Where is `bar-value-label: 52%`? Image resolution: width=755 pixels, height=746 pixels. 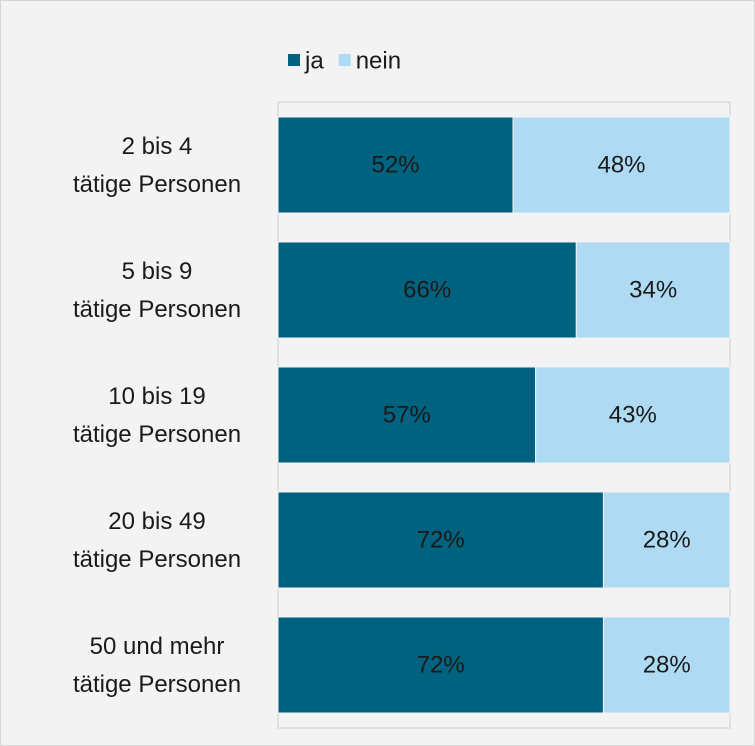
bar-value-label: 52% is located at coordinates (395, 165).